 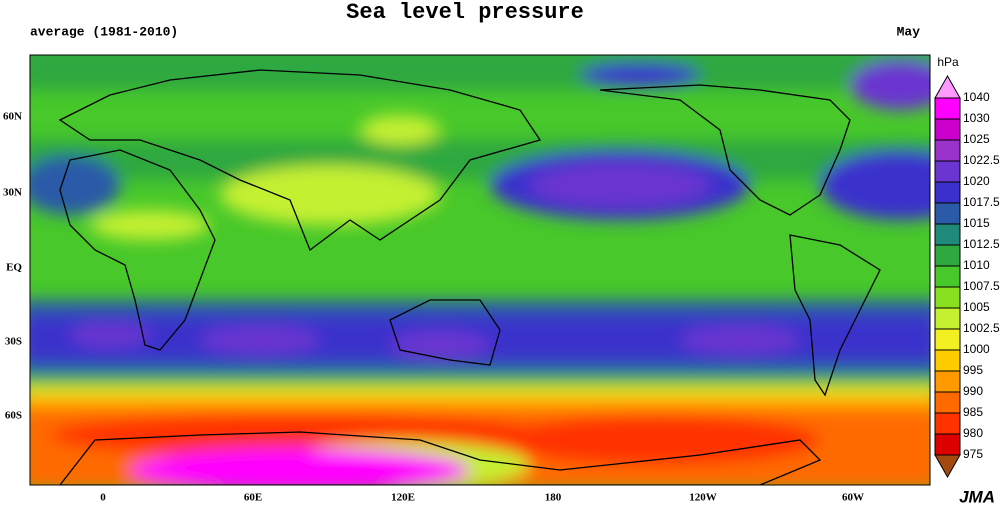 What do you see at coordinates (553, 498) in the screenshot?
I see `lon-label: 180` at bounding box center [553, 498].